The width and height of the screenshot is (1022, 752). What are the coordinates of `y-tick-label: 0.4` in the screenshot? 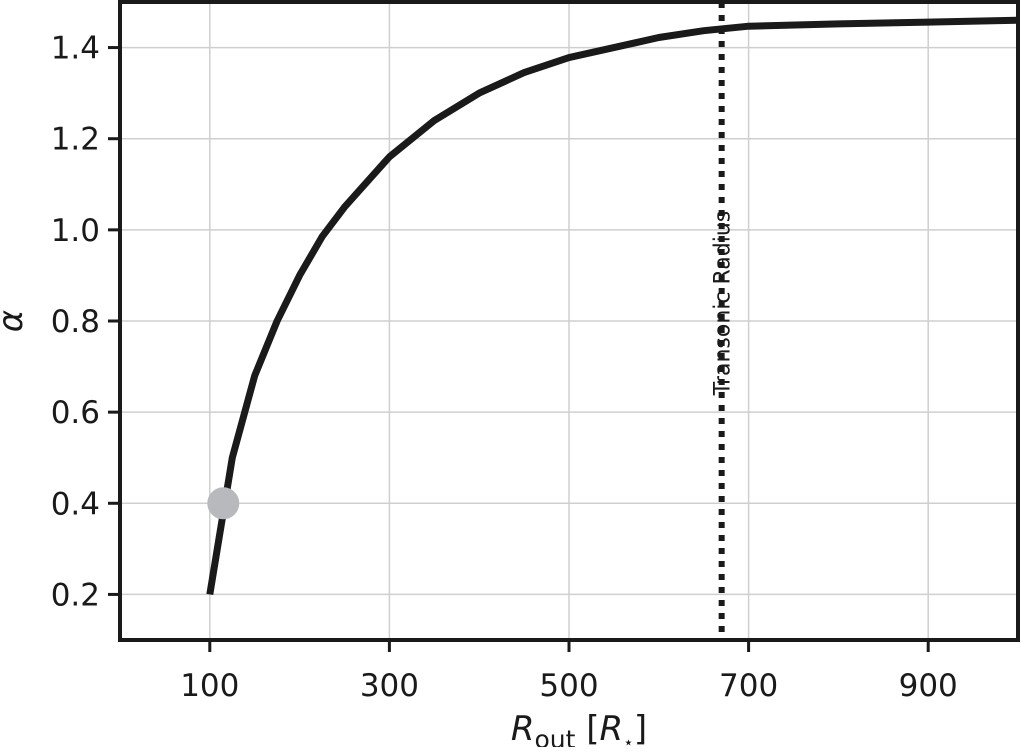 It's located at (75, 504).